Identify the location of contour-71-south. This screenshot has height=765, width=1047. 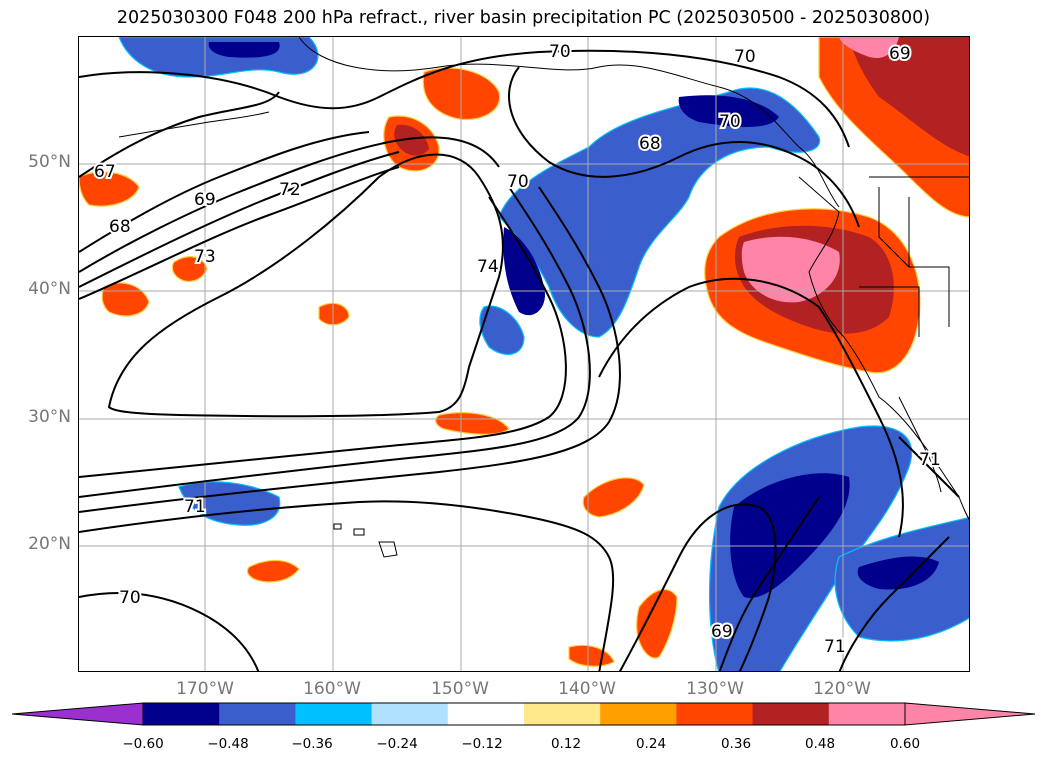
(894, 603).